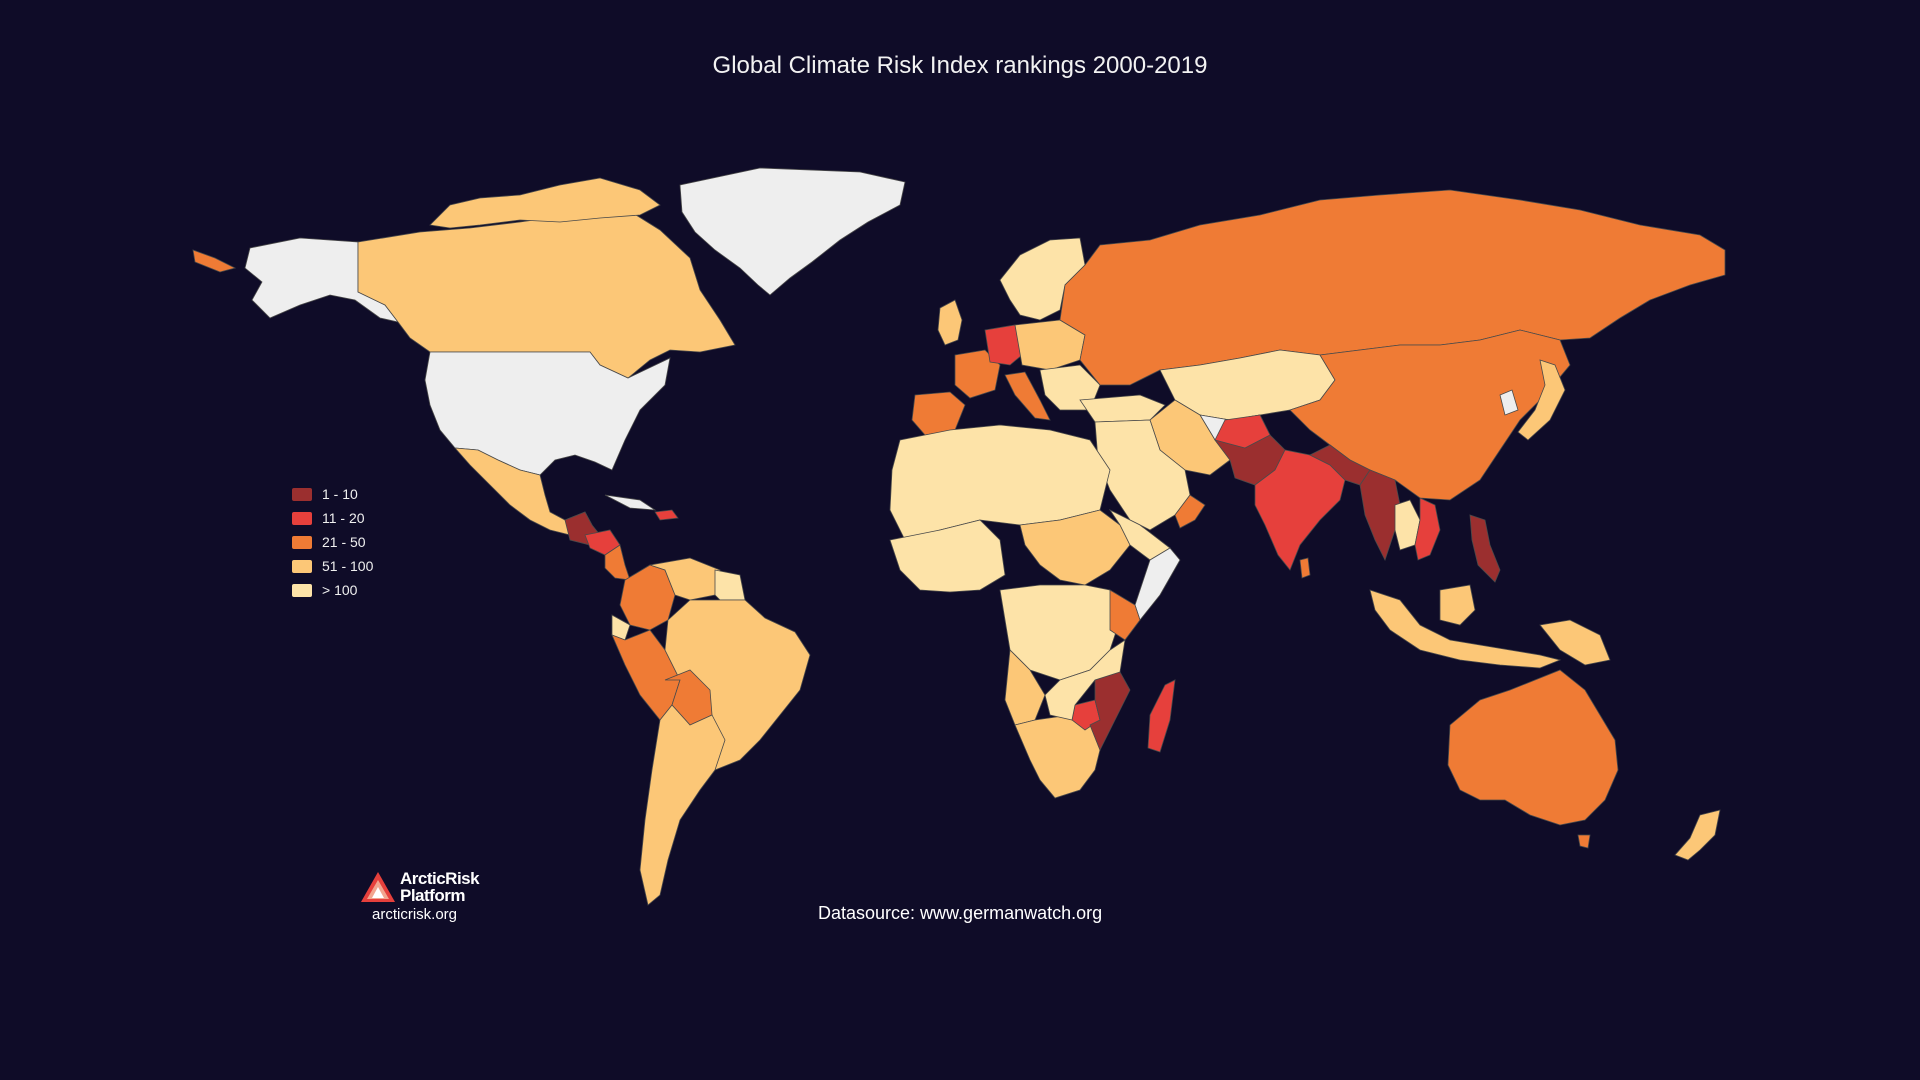  I want to click on legend-item: 11 - 20, so click(332, 518).